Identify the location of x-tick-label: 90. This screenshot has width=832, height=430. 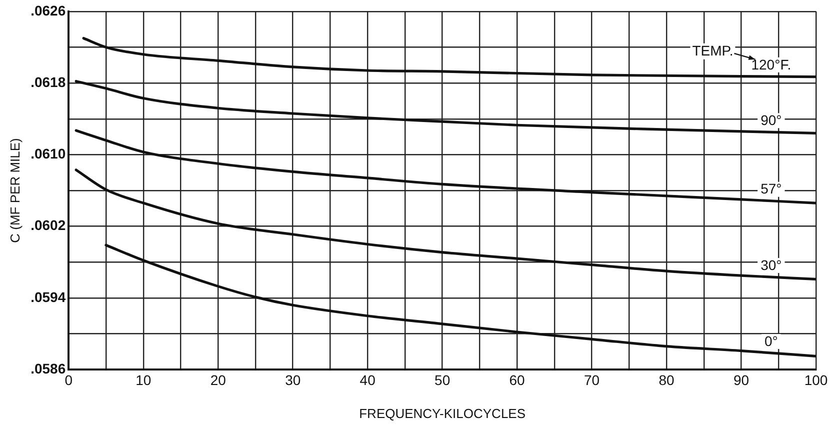
(741, 380).